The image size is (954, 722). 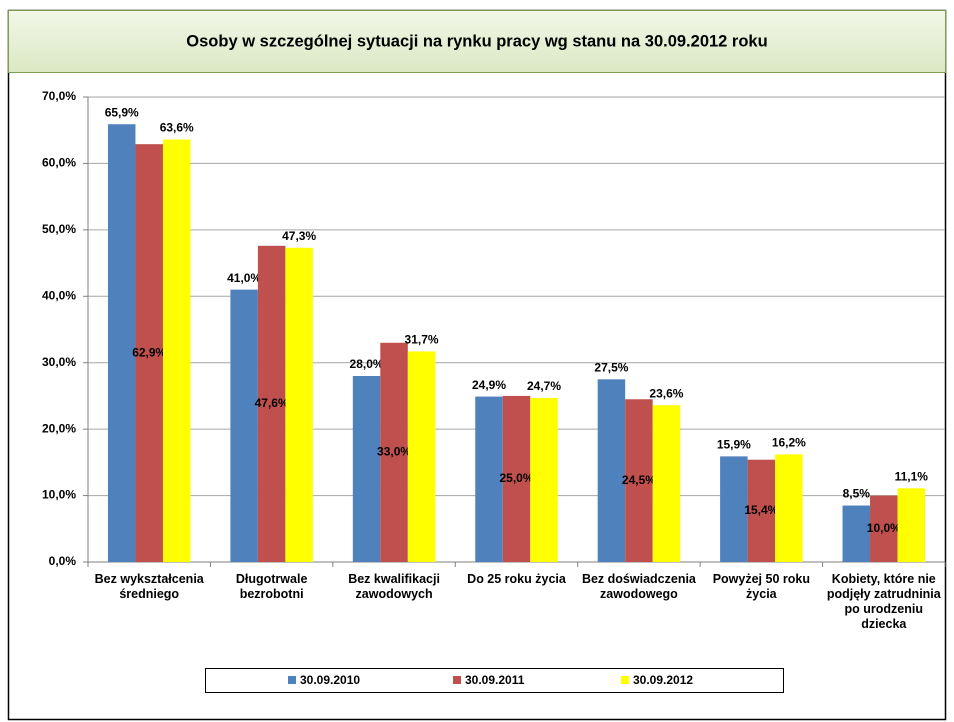 What do you see at coordinates (857, 494) in the screenshot?
I see `data-label: 8,5%` at bounding box center [857, 494].